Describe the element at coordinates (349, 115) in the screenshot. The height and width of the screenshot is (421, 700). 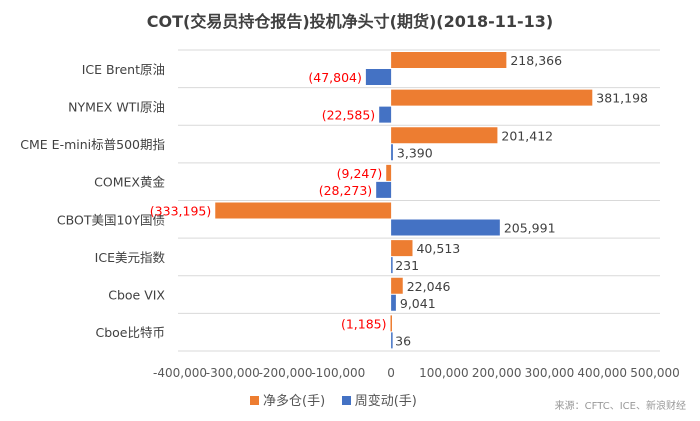
I see `data-label: (22,585)` at that location.